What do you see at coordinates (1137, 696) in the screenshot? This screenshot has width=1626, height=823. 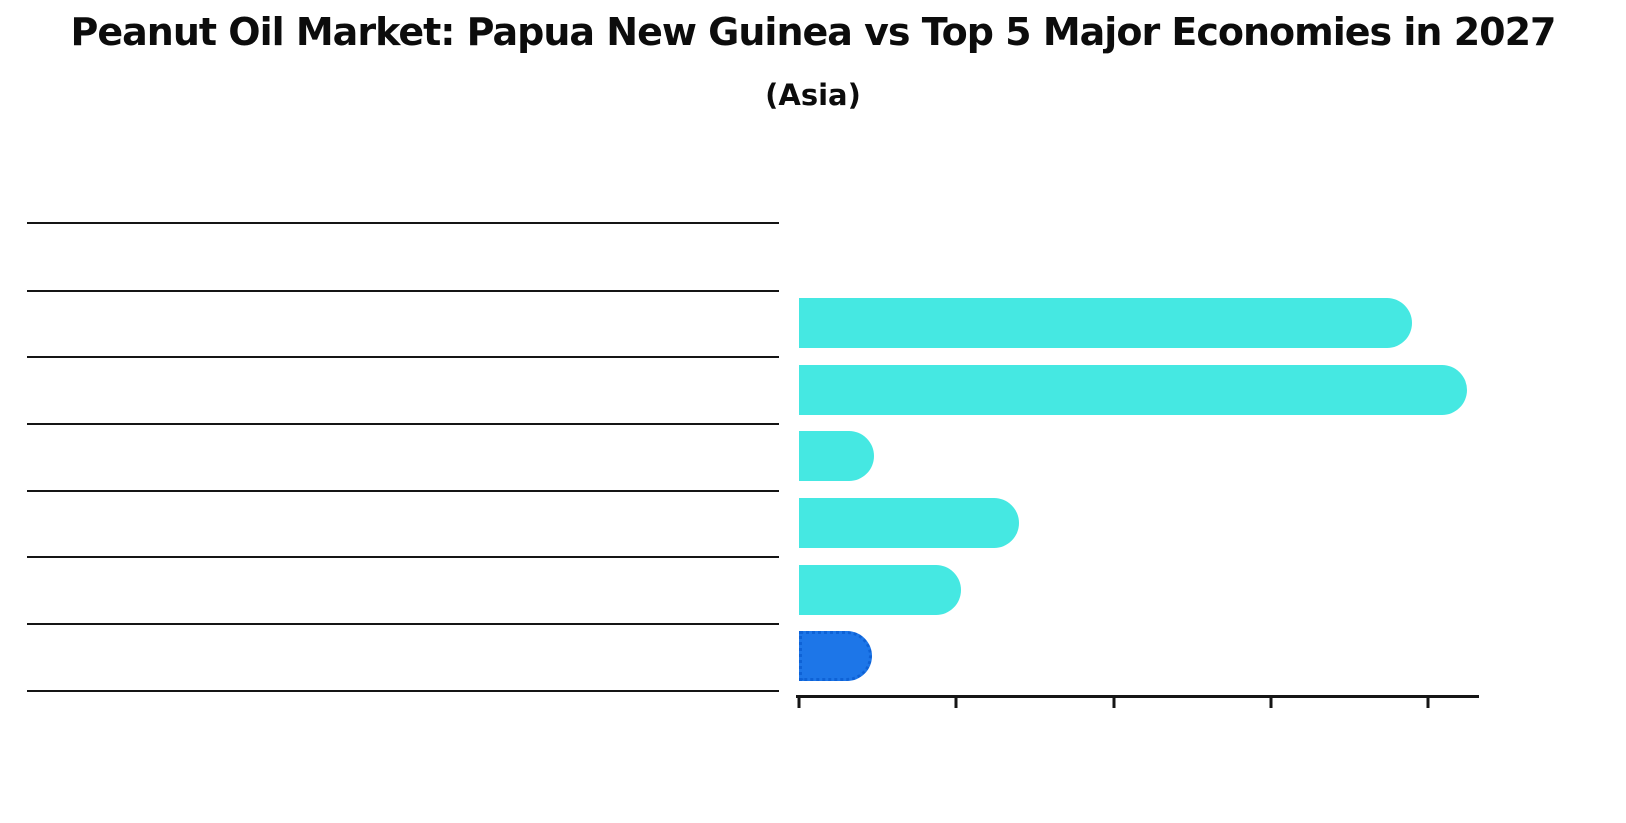 I see `x-axis-line` at bounding box center [1137, 696].